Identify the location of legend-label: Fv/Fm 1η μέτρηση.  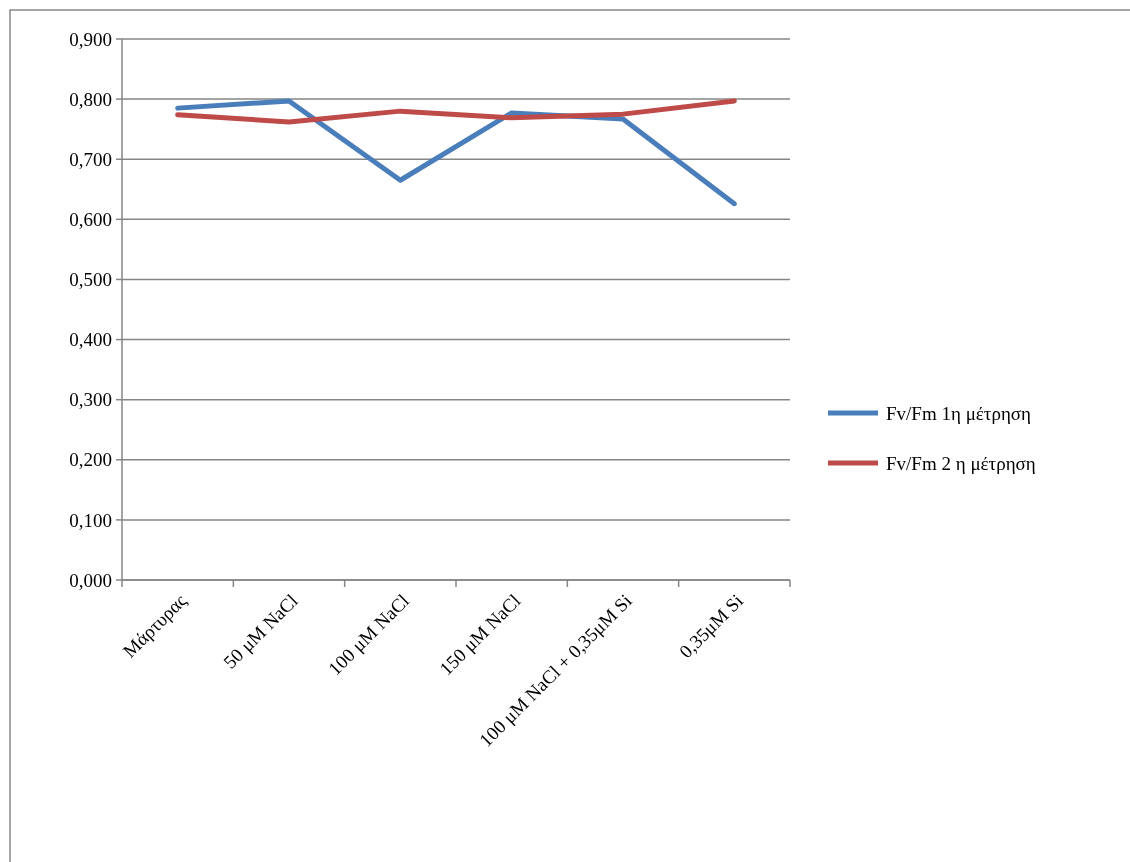
(959, 413).